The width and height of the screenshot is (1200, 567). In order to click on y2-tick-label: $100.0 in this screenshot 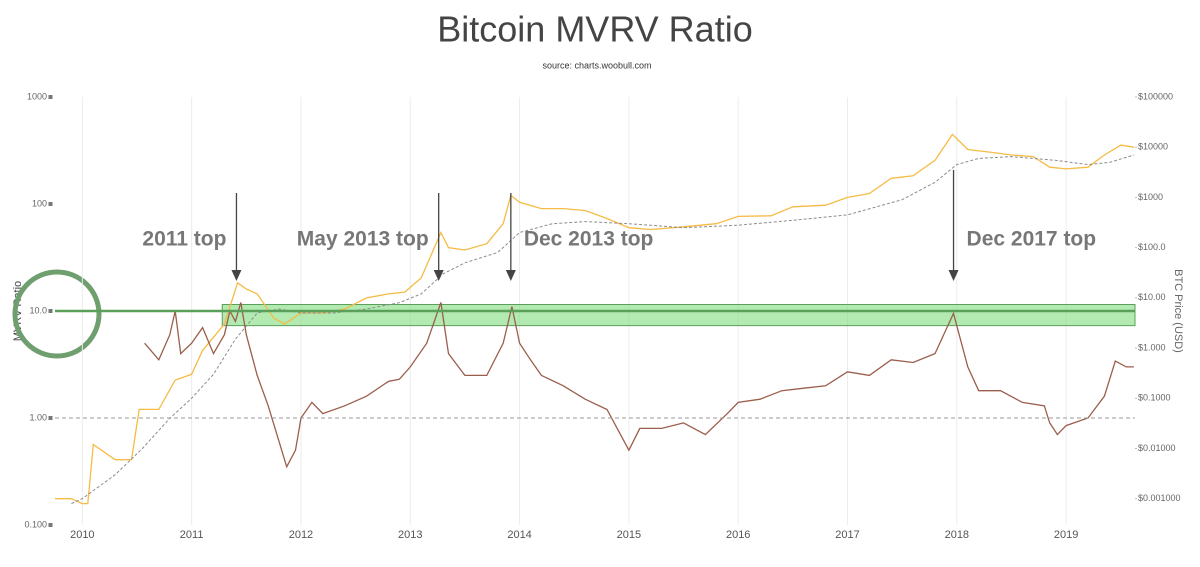, I will do `click(1152, 247)`.